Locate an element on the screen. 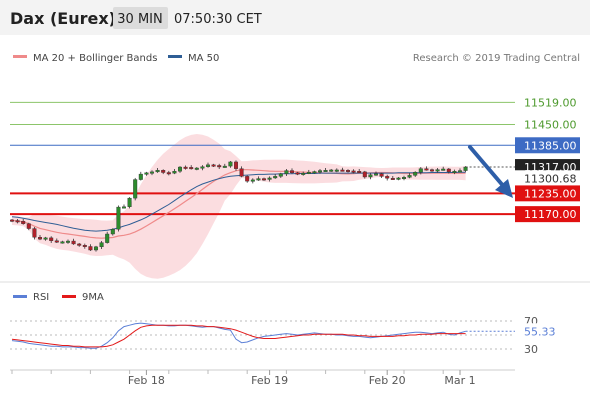 Image resolution: width=590 pixels, height=400 pixels. legend-credit: Research © 2019 Trading Central is located at coordinates (496, 58).